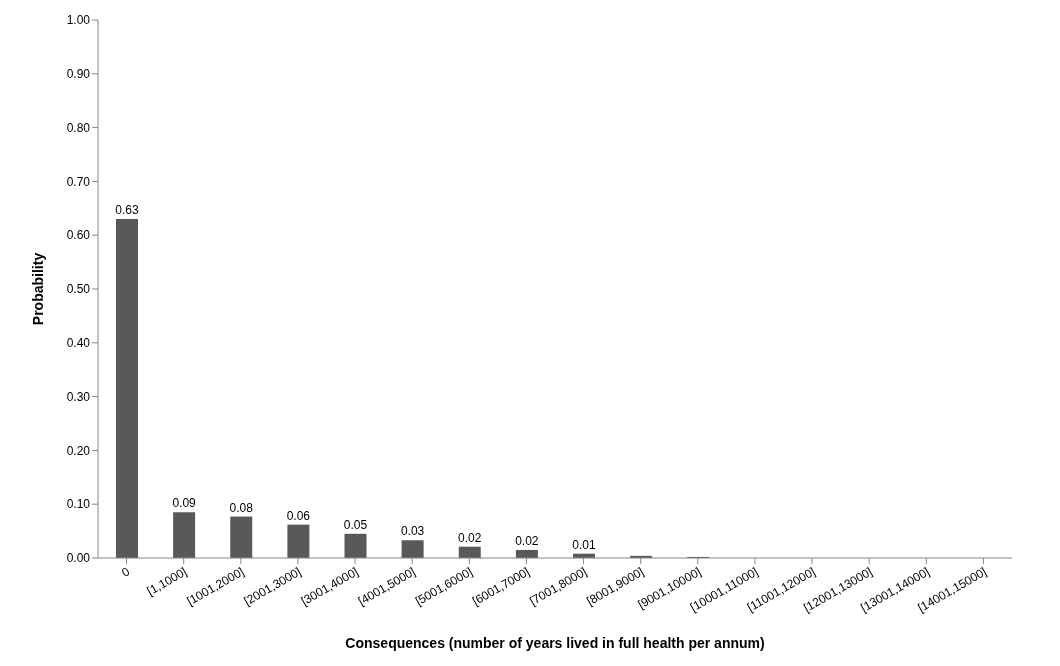  Describe the element at coordinates (78, 74) in the screenshot. I see `y-tick-label: 0.90` at that location.